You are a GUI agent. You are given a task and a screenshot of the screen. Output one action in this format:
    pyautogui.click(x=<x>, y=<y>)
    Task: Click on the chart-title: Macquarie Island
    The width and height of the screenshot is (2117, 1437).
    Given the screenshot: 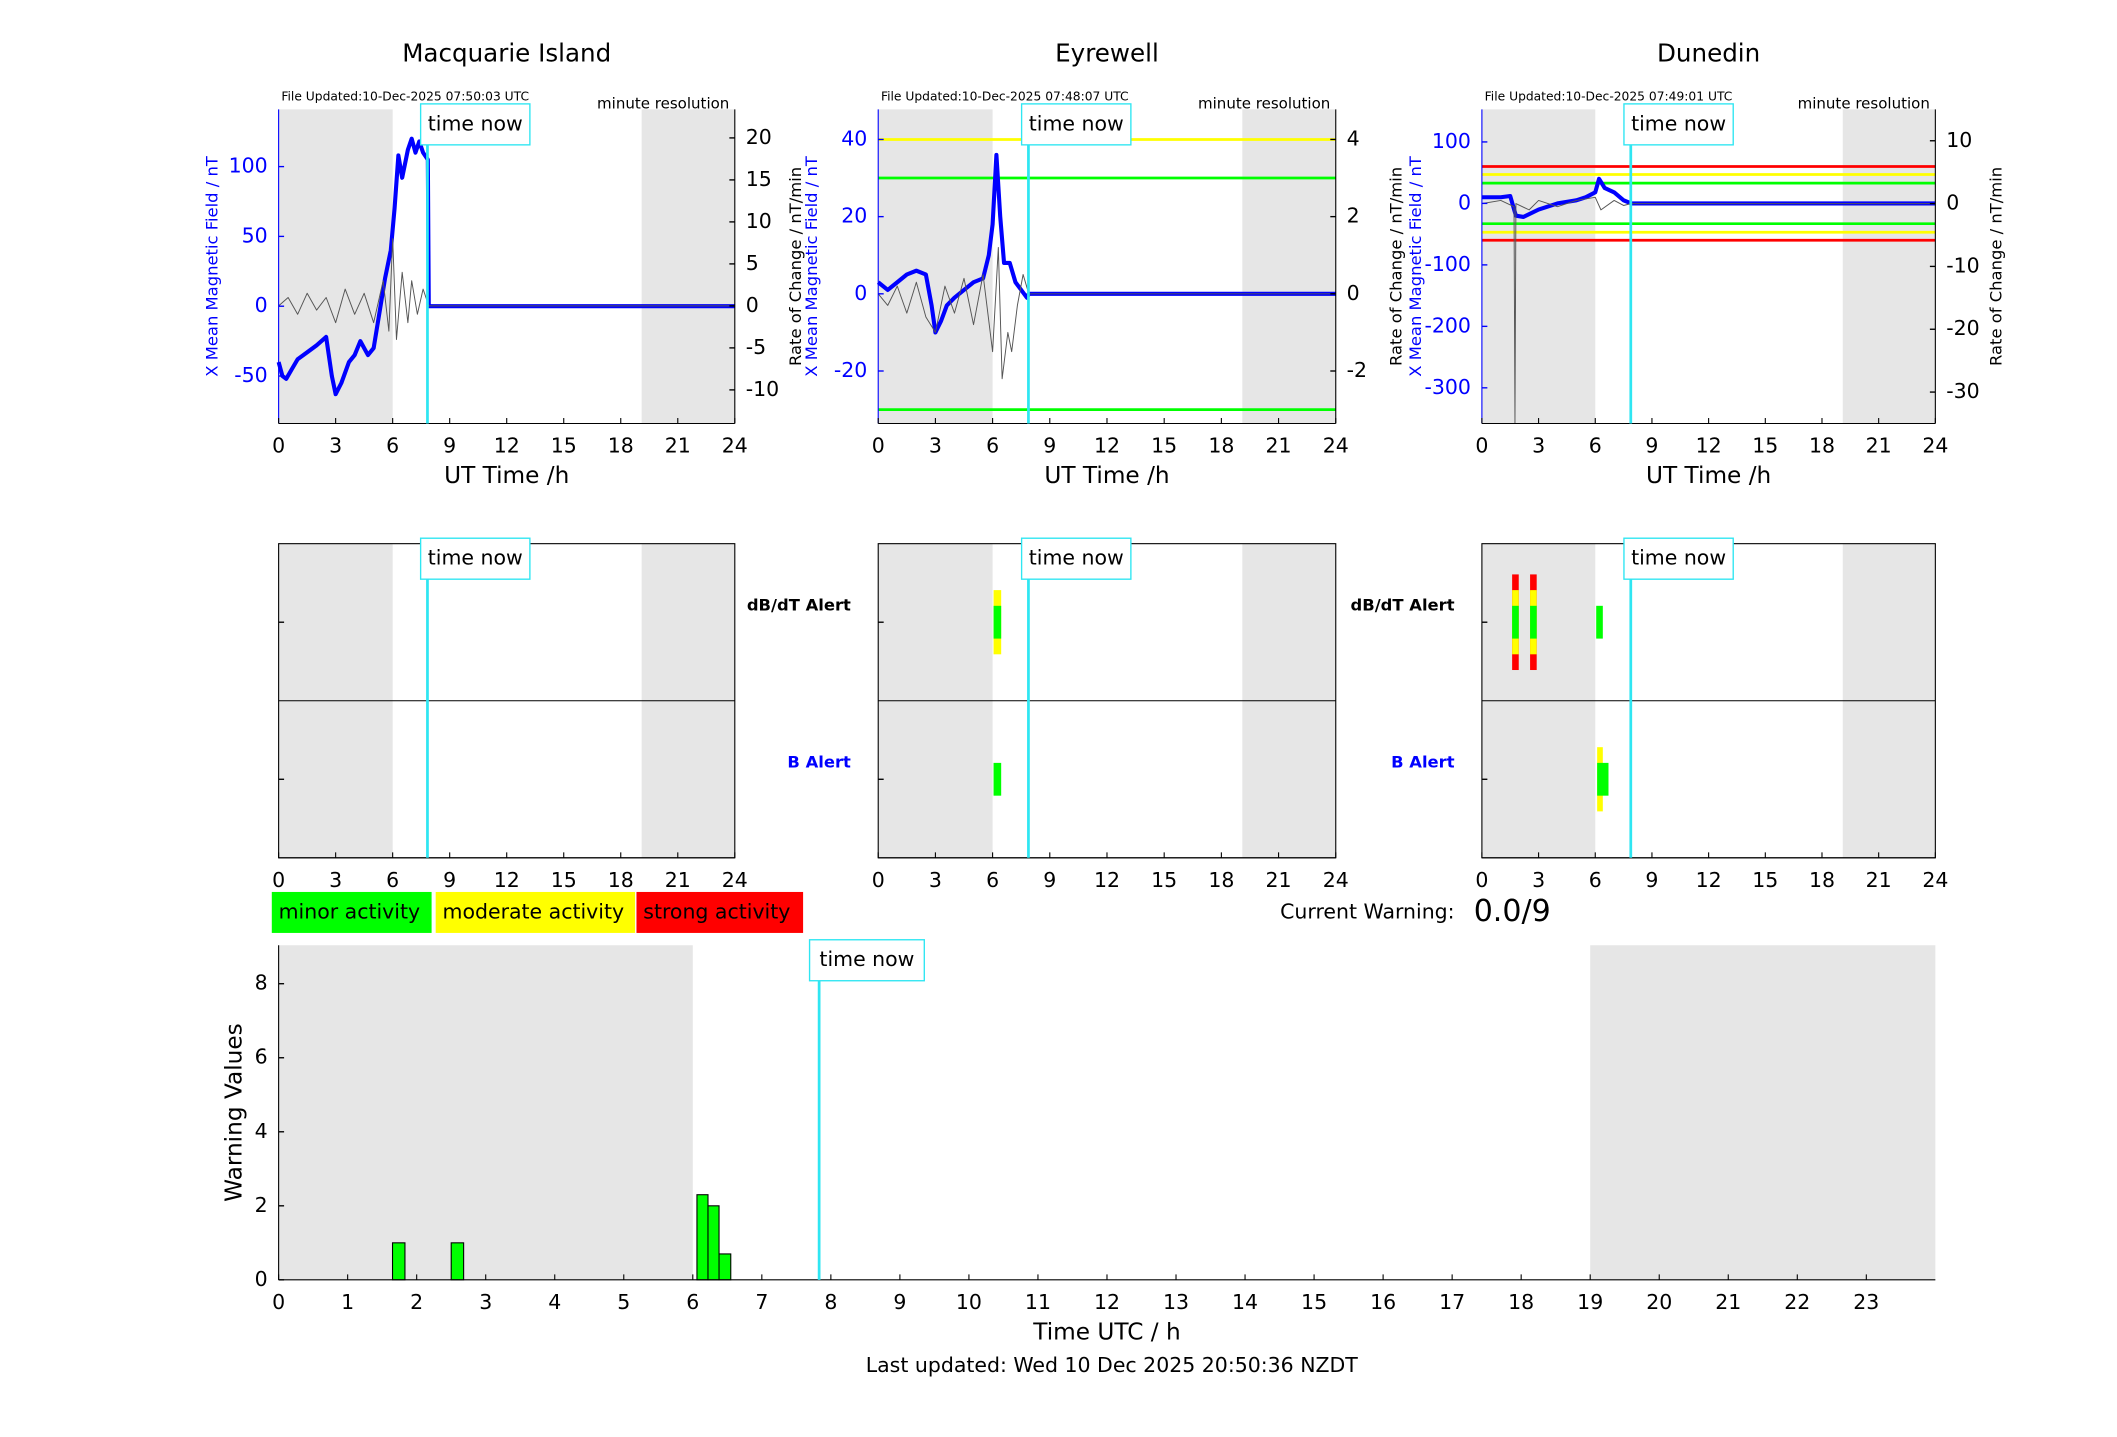 What is the action you would take?
    pyautogui.click(x=506, y=53)
    